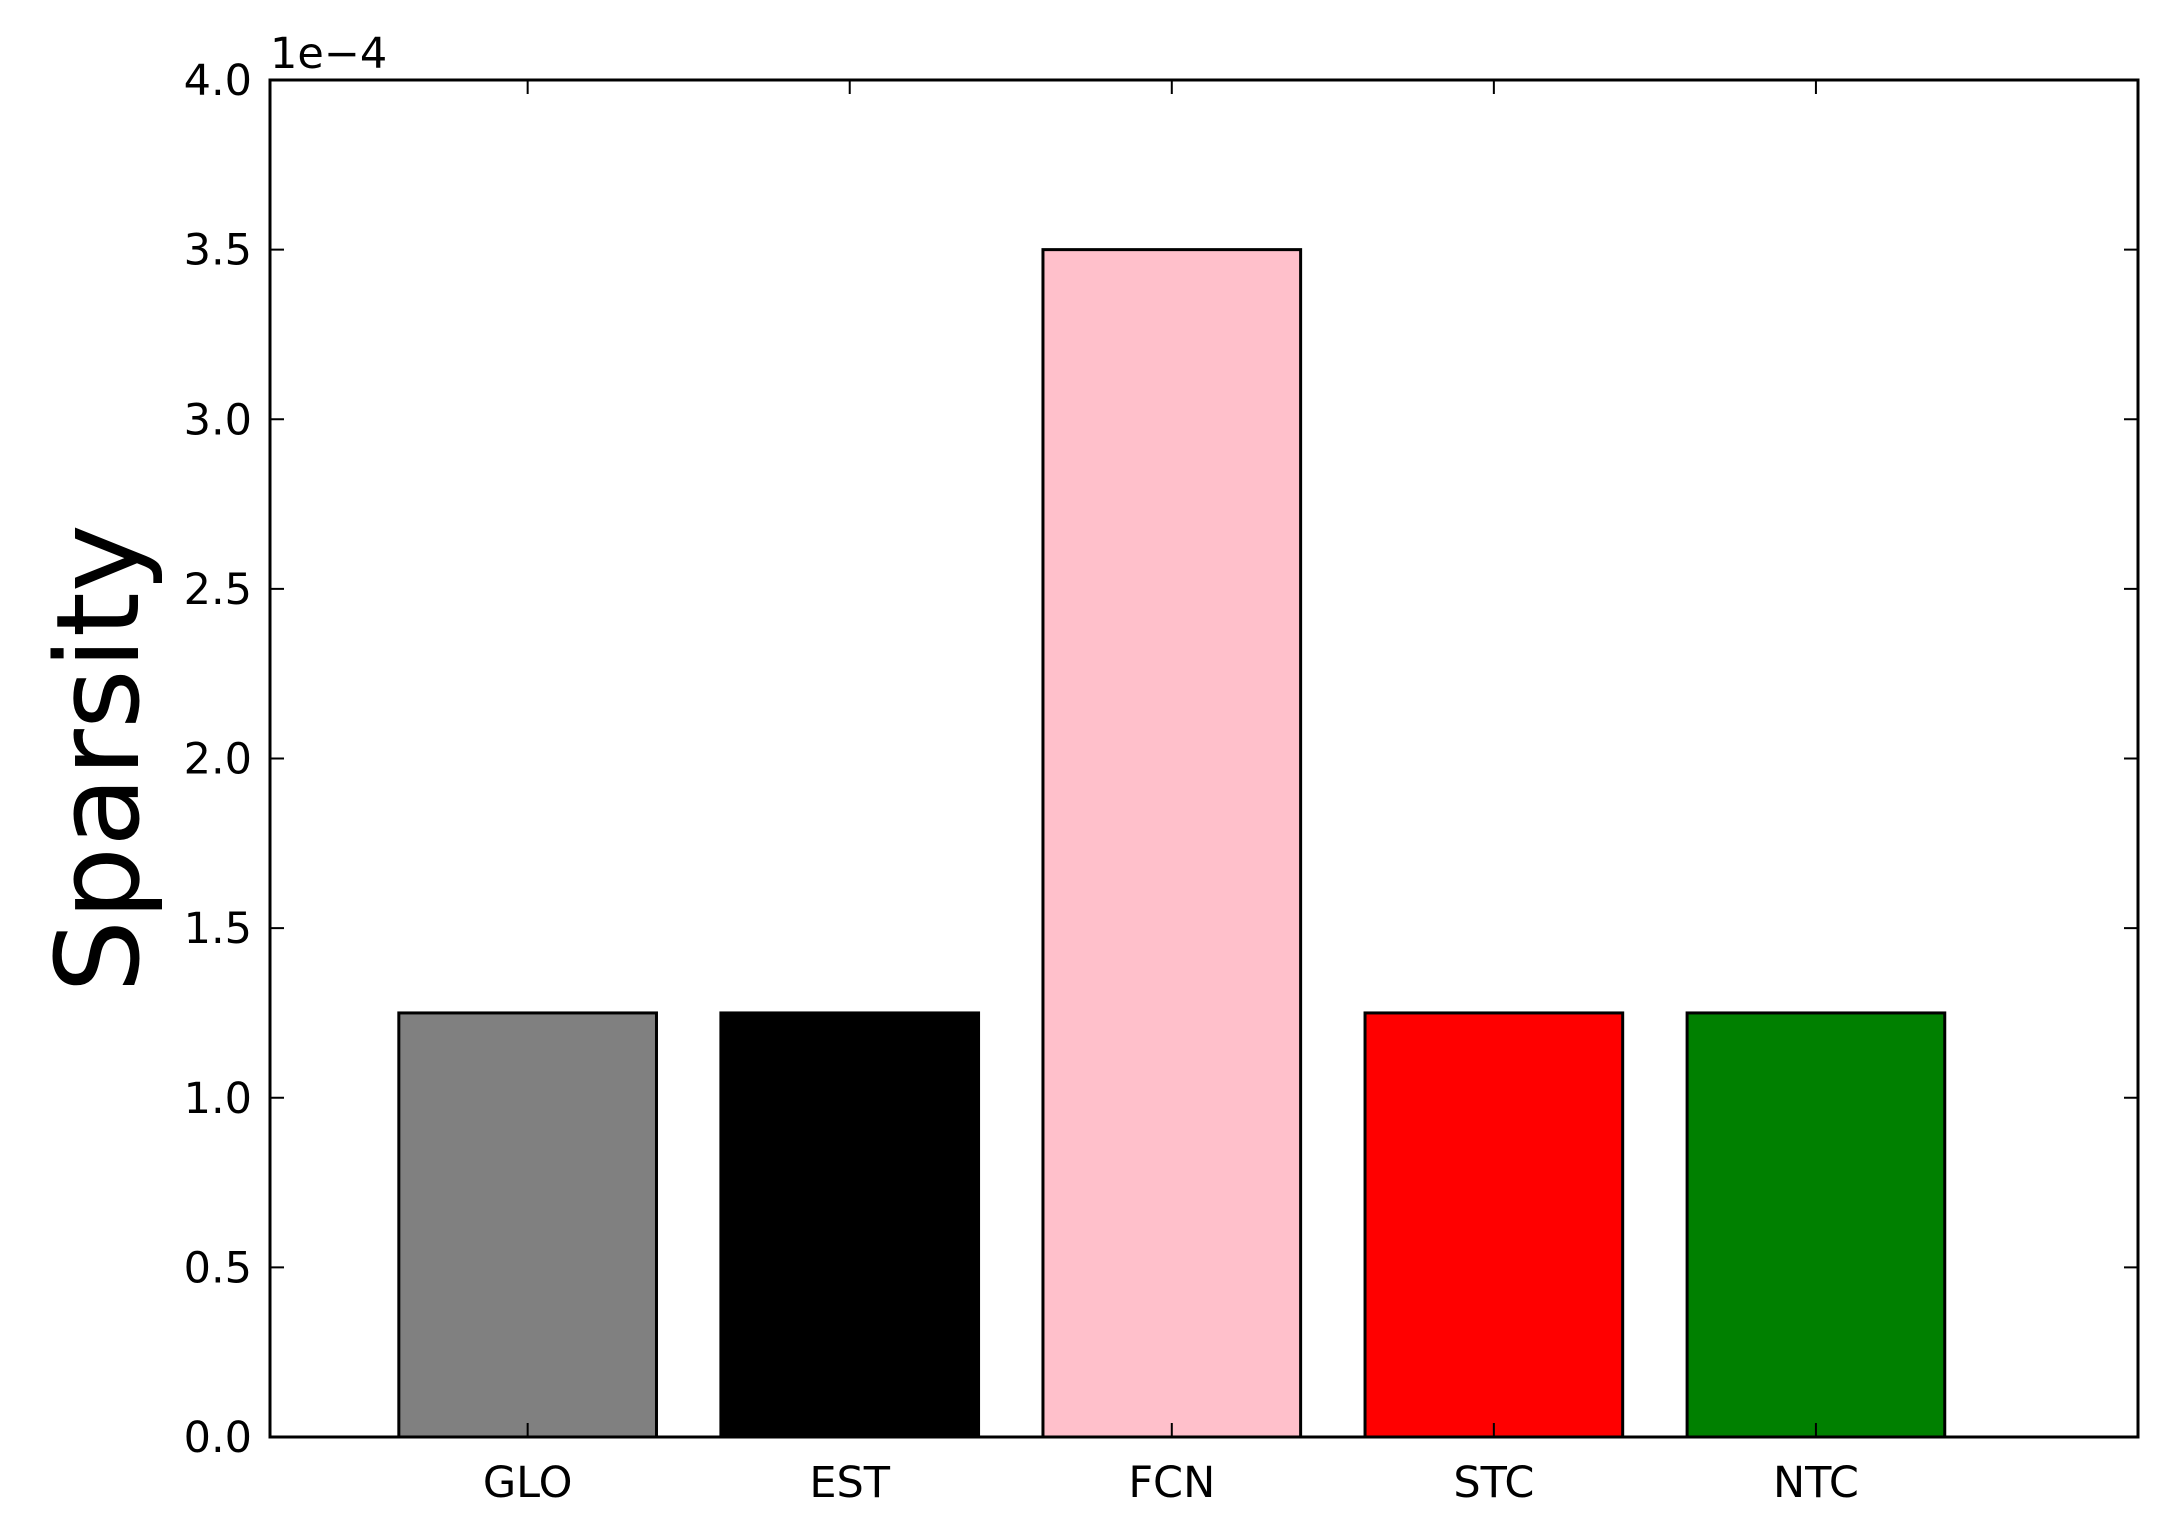 The width and height of the screenshot is (2158, 1525). I want to click on bar-ntc, so click(1816, 1225).